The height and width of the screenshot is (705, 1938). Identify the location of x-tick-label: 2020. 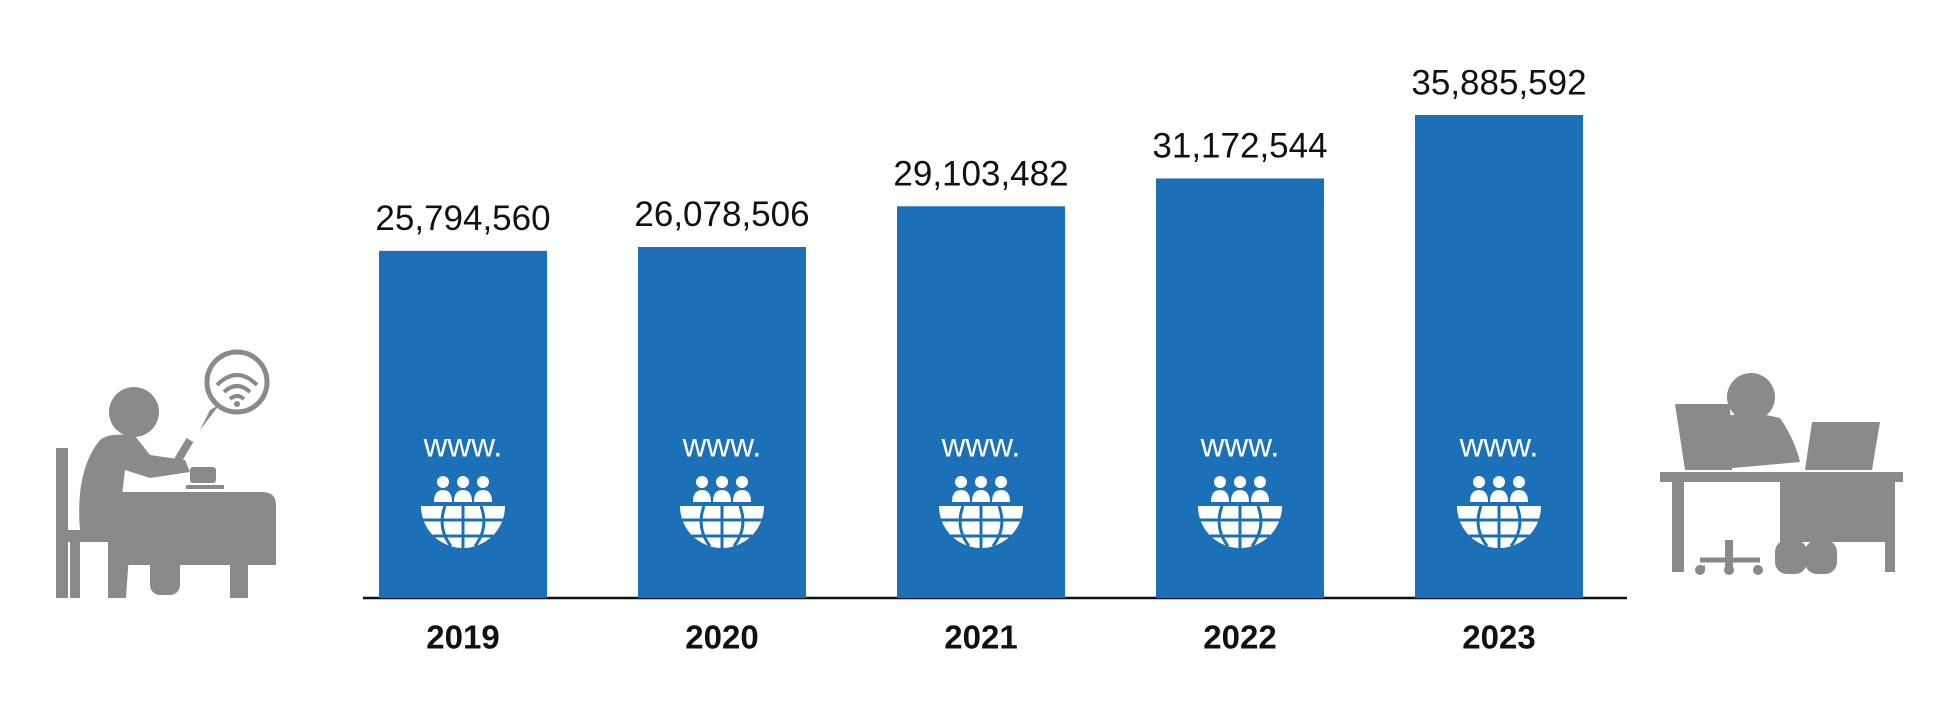
(721, 637).